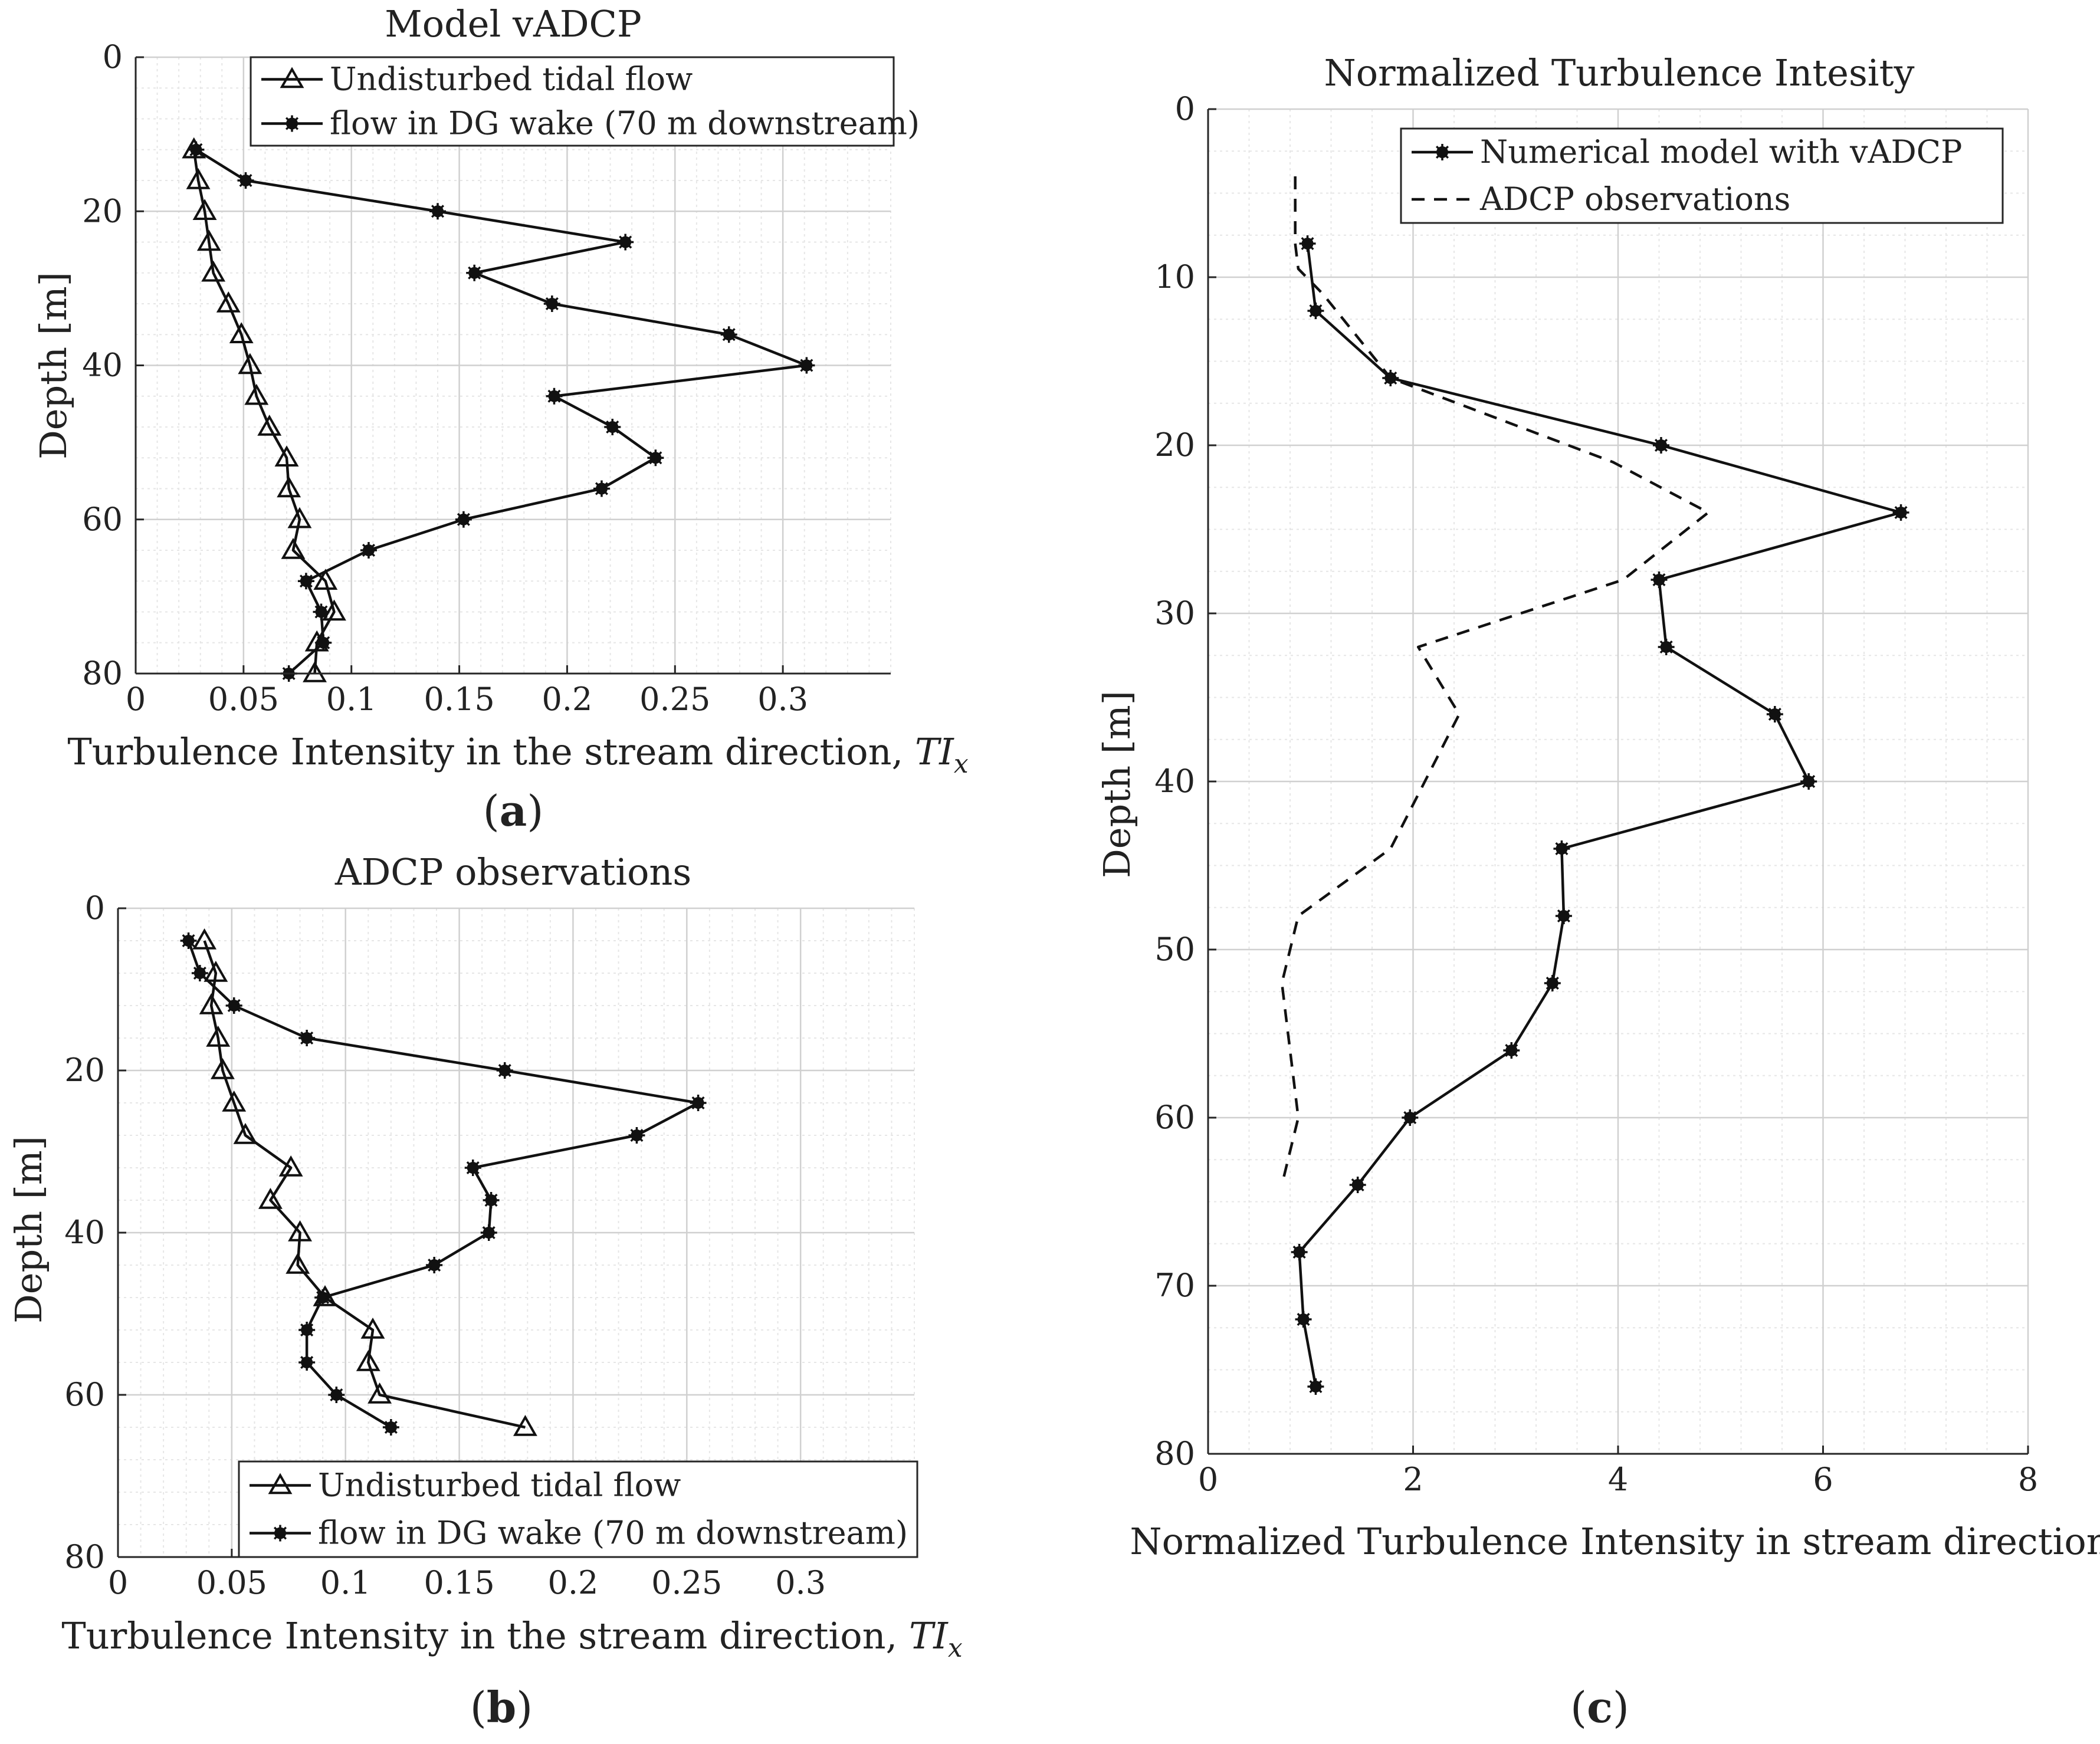 Image resolution: width=2100 pixels, height=1744 pixels. What do you see at coordinates (2028, 1479) in the screenshot?
I see `x-tick-label: 8` at bounding box center [2028, 1479].